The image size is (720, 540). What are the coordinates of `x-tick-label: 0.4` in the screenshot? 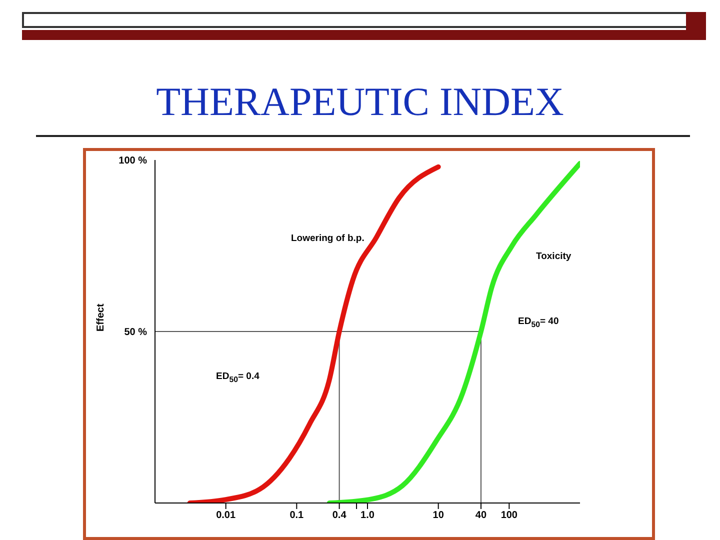 It's located at (339, 516).